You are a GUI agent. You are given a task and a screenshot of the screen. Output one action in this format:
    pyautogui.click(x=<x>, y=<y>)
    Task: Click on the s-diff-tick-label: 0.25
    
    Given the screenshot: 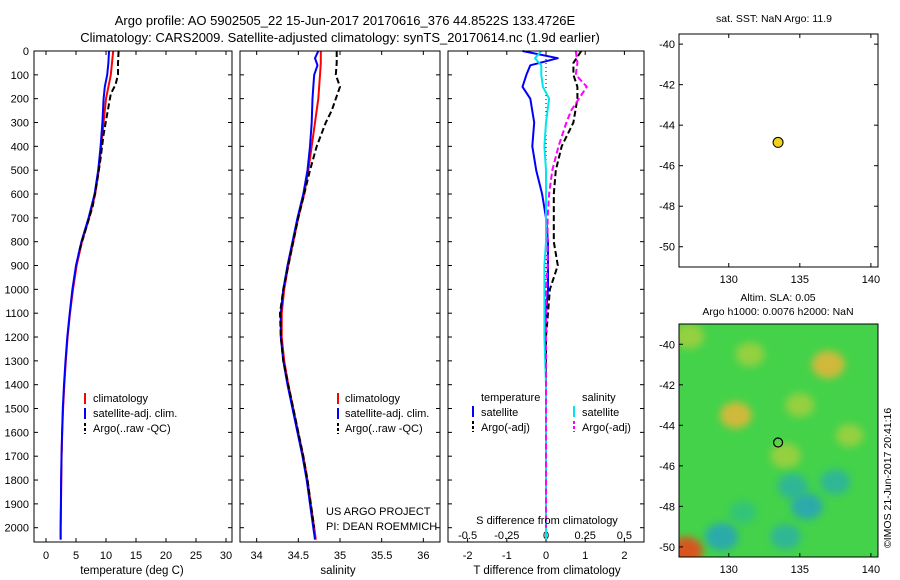 What is the action you would take?
    pyautogui.click(x=584, y=536)
    